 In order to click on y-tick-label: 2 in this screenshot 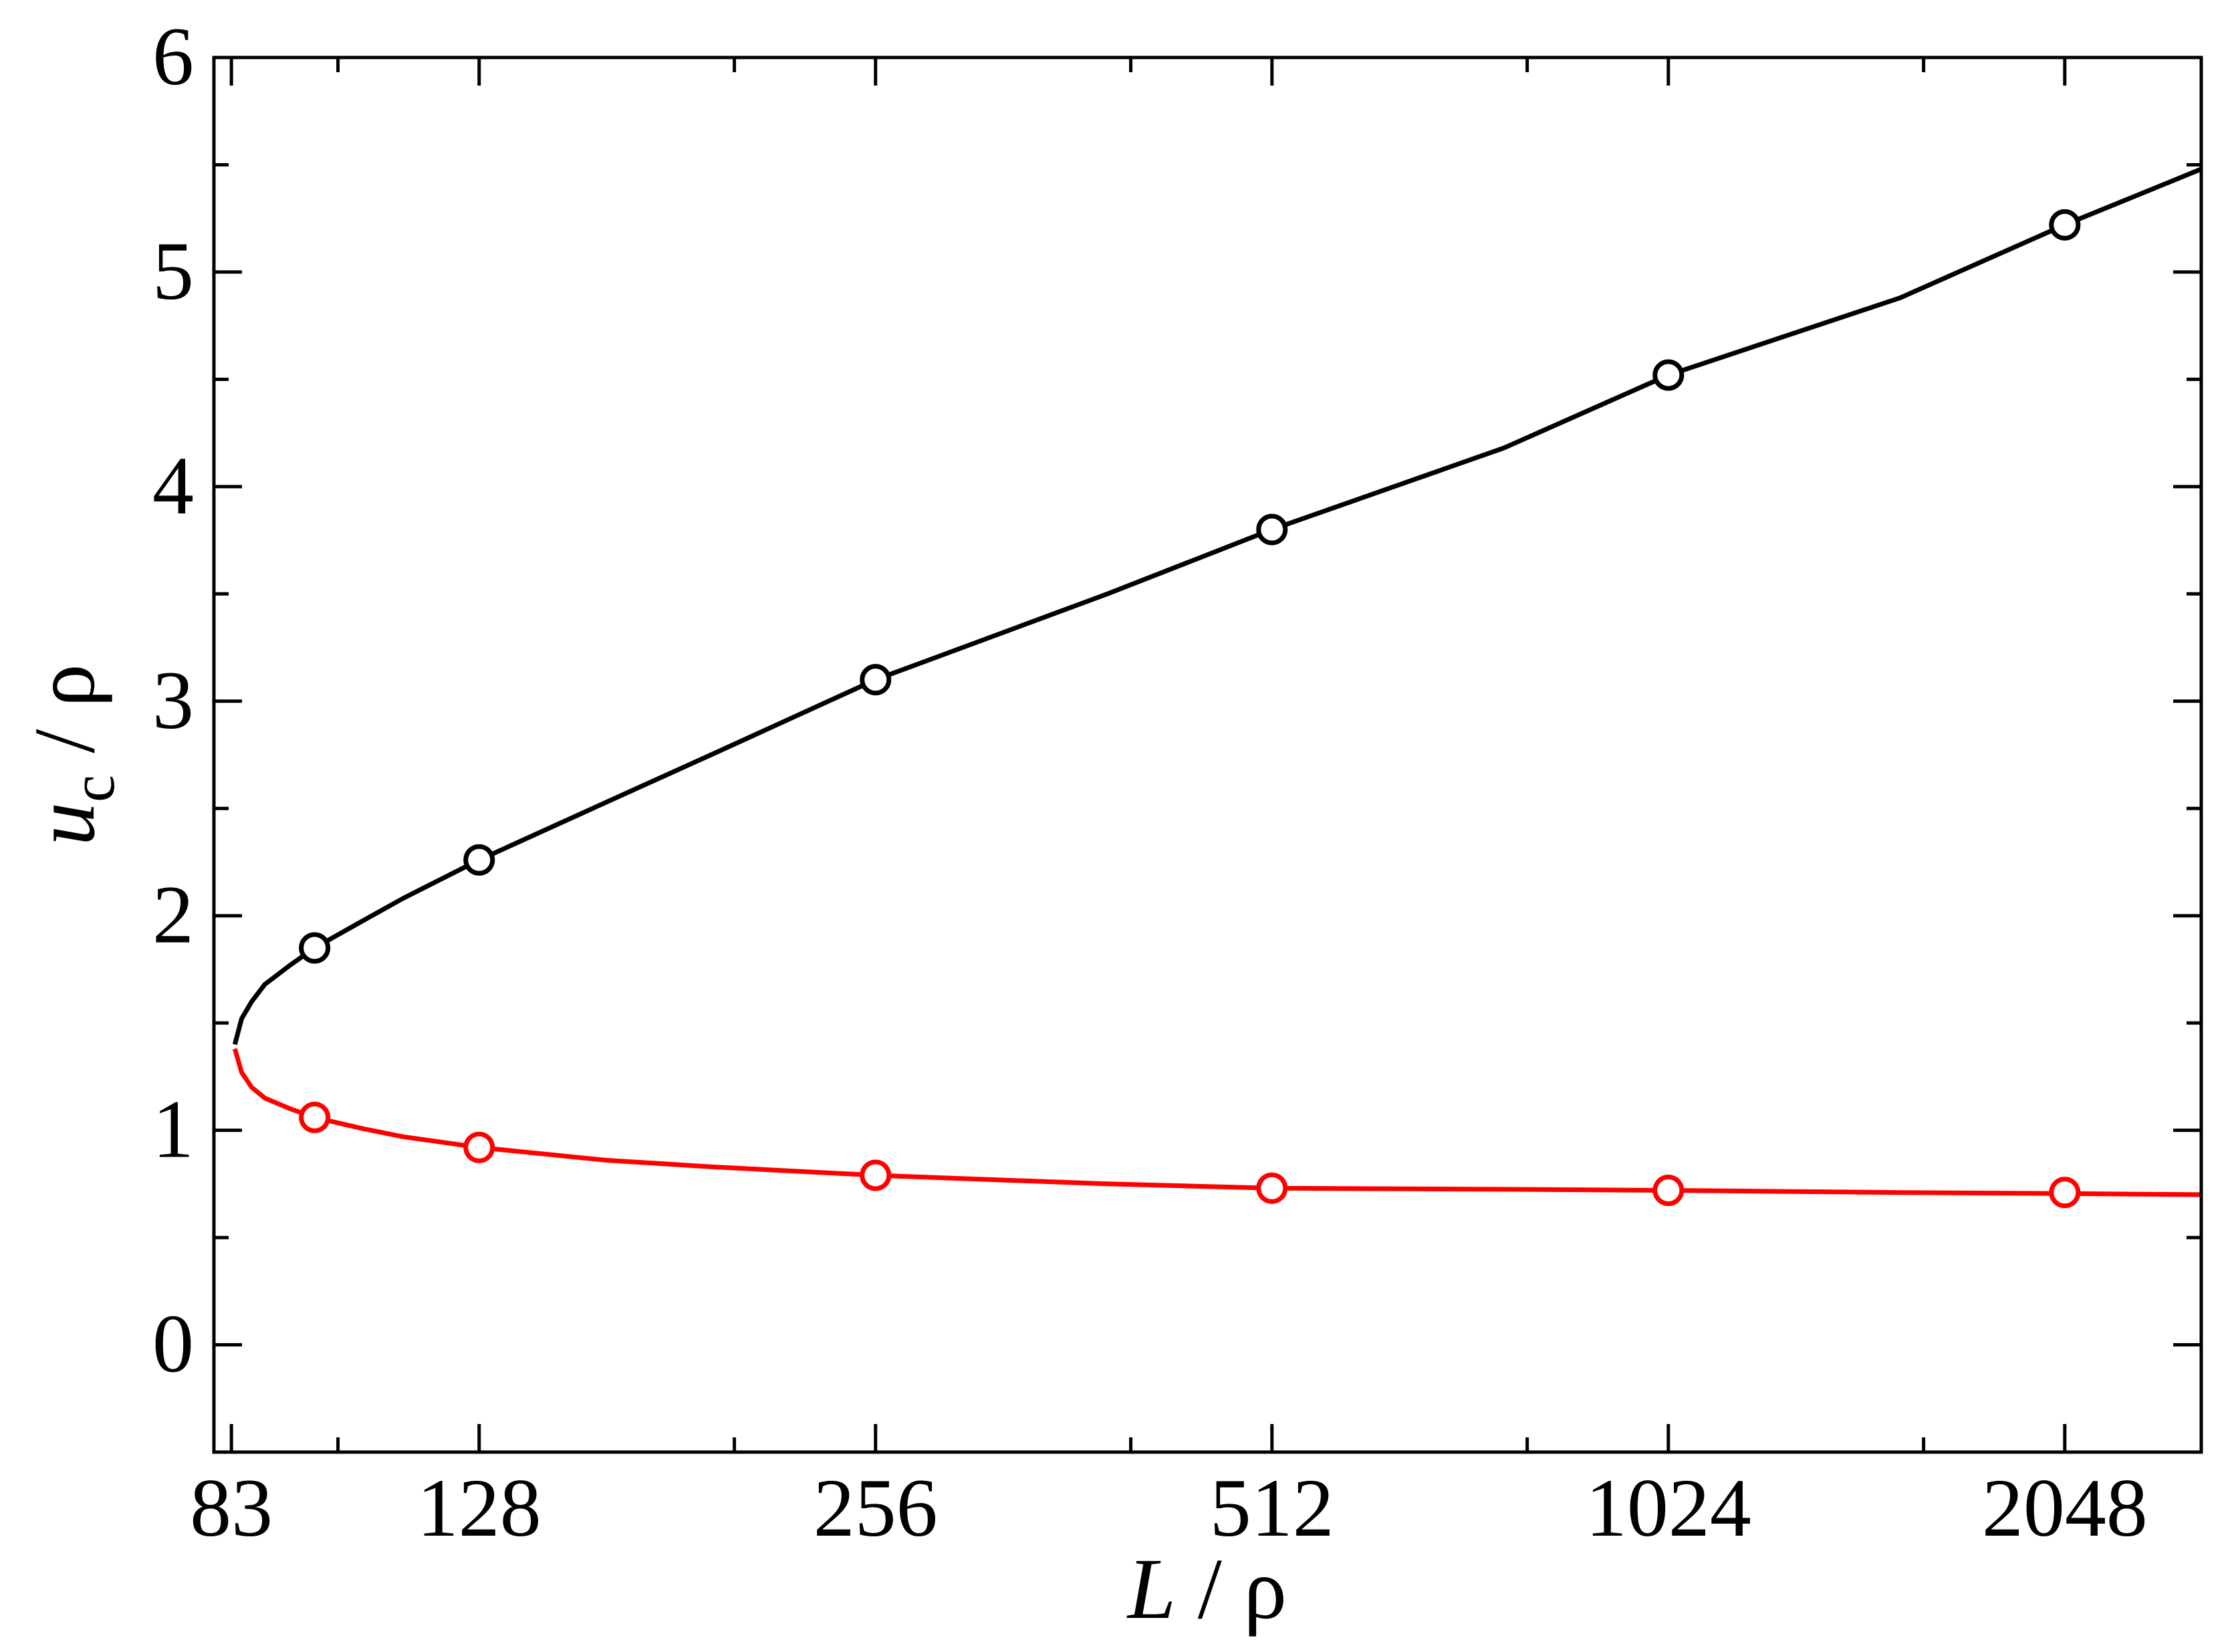, I will do `click(173, 915)`.